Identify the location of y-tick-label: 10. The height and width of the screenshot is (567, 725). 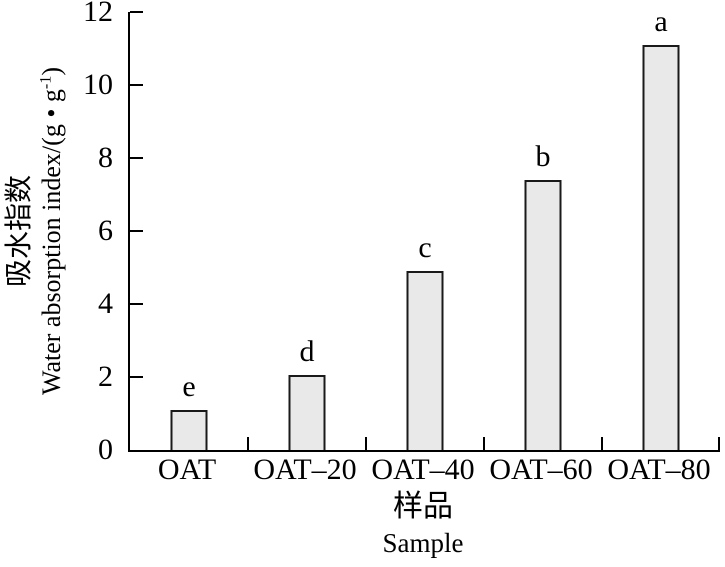
(98, 84).